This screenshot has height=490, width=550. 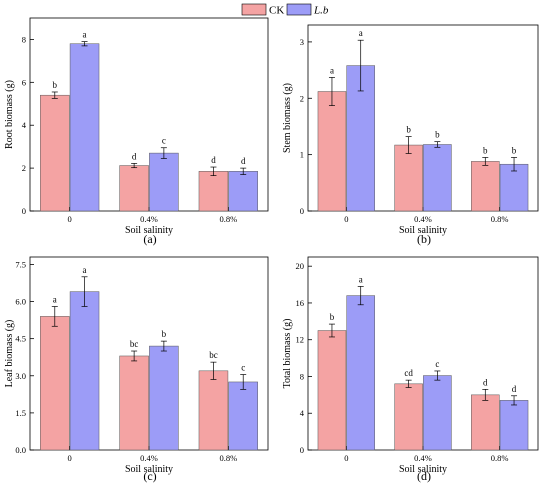 I want to click on panel-b-ytick-label: 0, so click(x=302, y=211).